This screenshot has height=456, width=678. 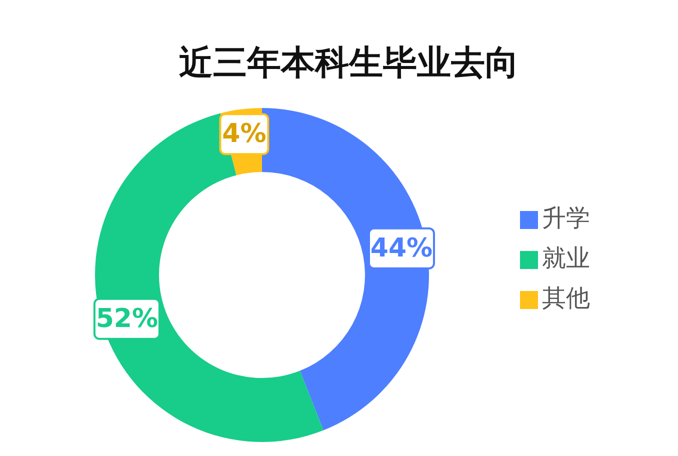 What do you see at coordinates (349, 63) in the screenshot?
I see `chart-title: 近三年本科生毕业去向` at bounding box center [349, 63].